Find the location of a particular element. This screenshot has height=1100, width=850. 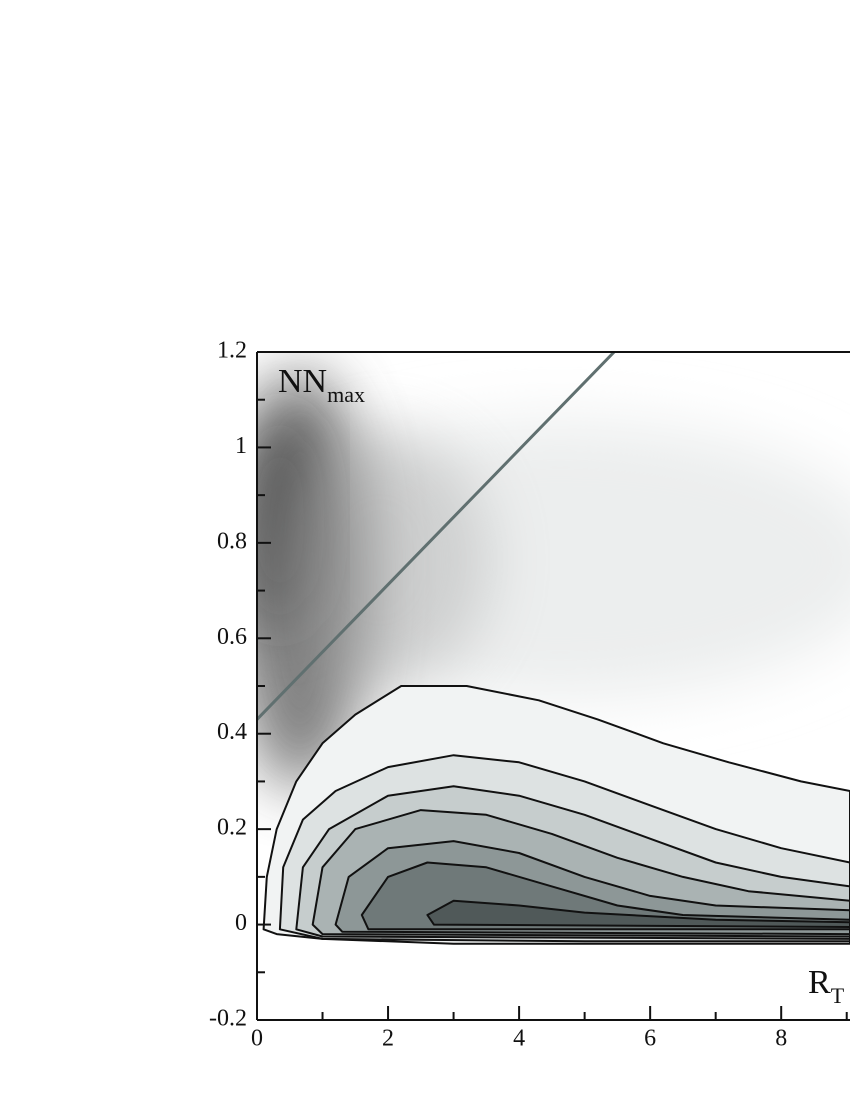

x-tick-label: 0 is located at coordinates (257, 1039).